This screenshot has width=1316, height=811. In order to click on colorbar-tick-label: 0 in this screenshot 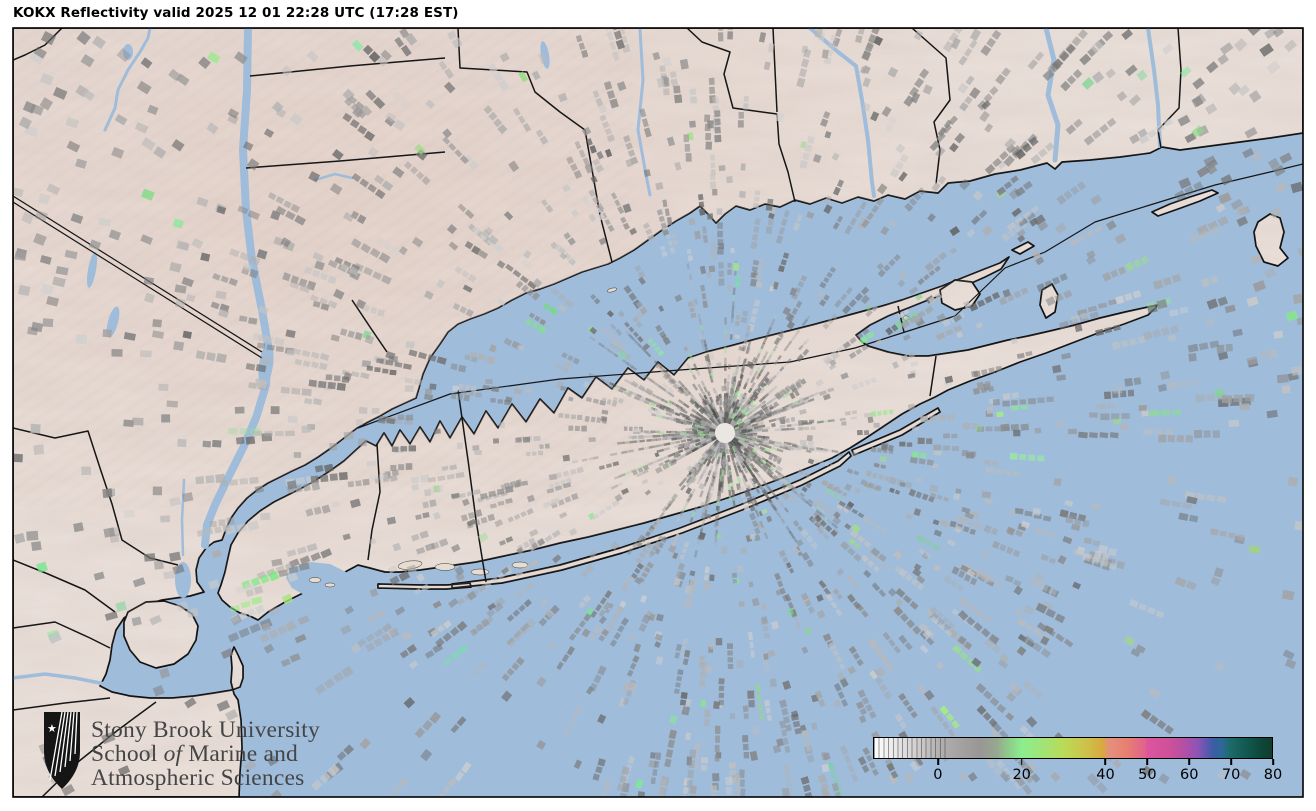, I will do `click(938, 775)`.